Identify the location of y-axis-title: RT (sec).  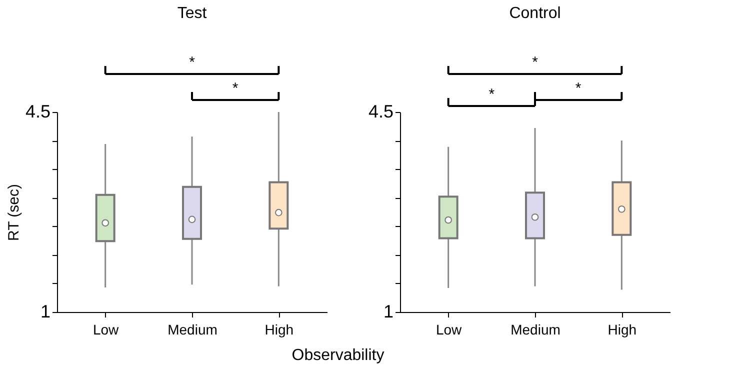
(13, 212).